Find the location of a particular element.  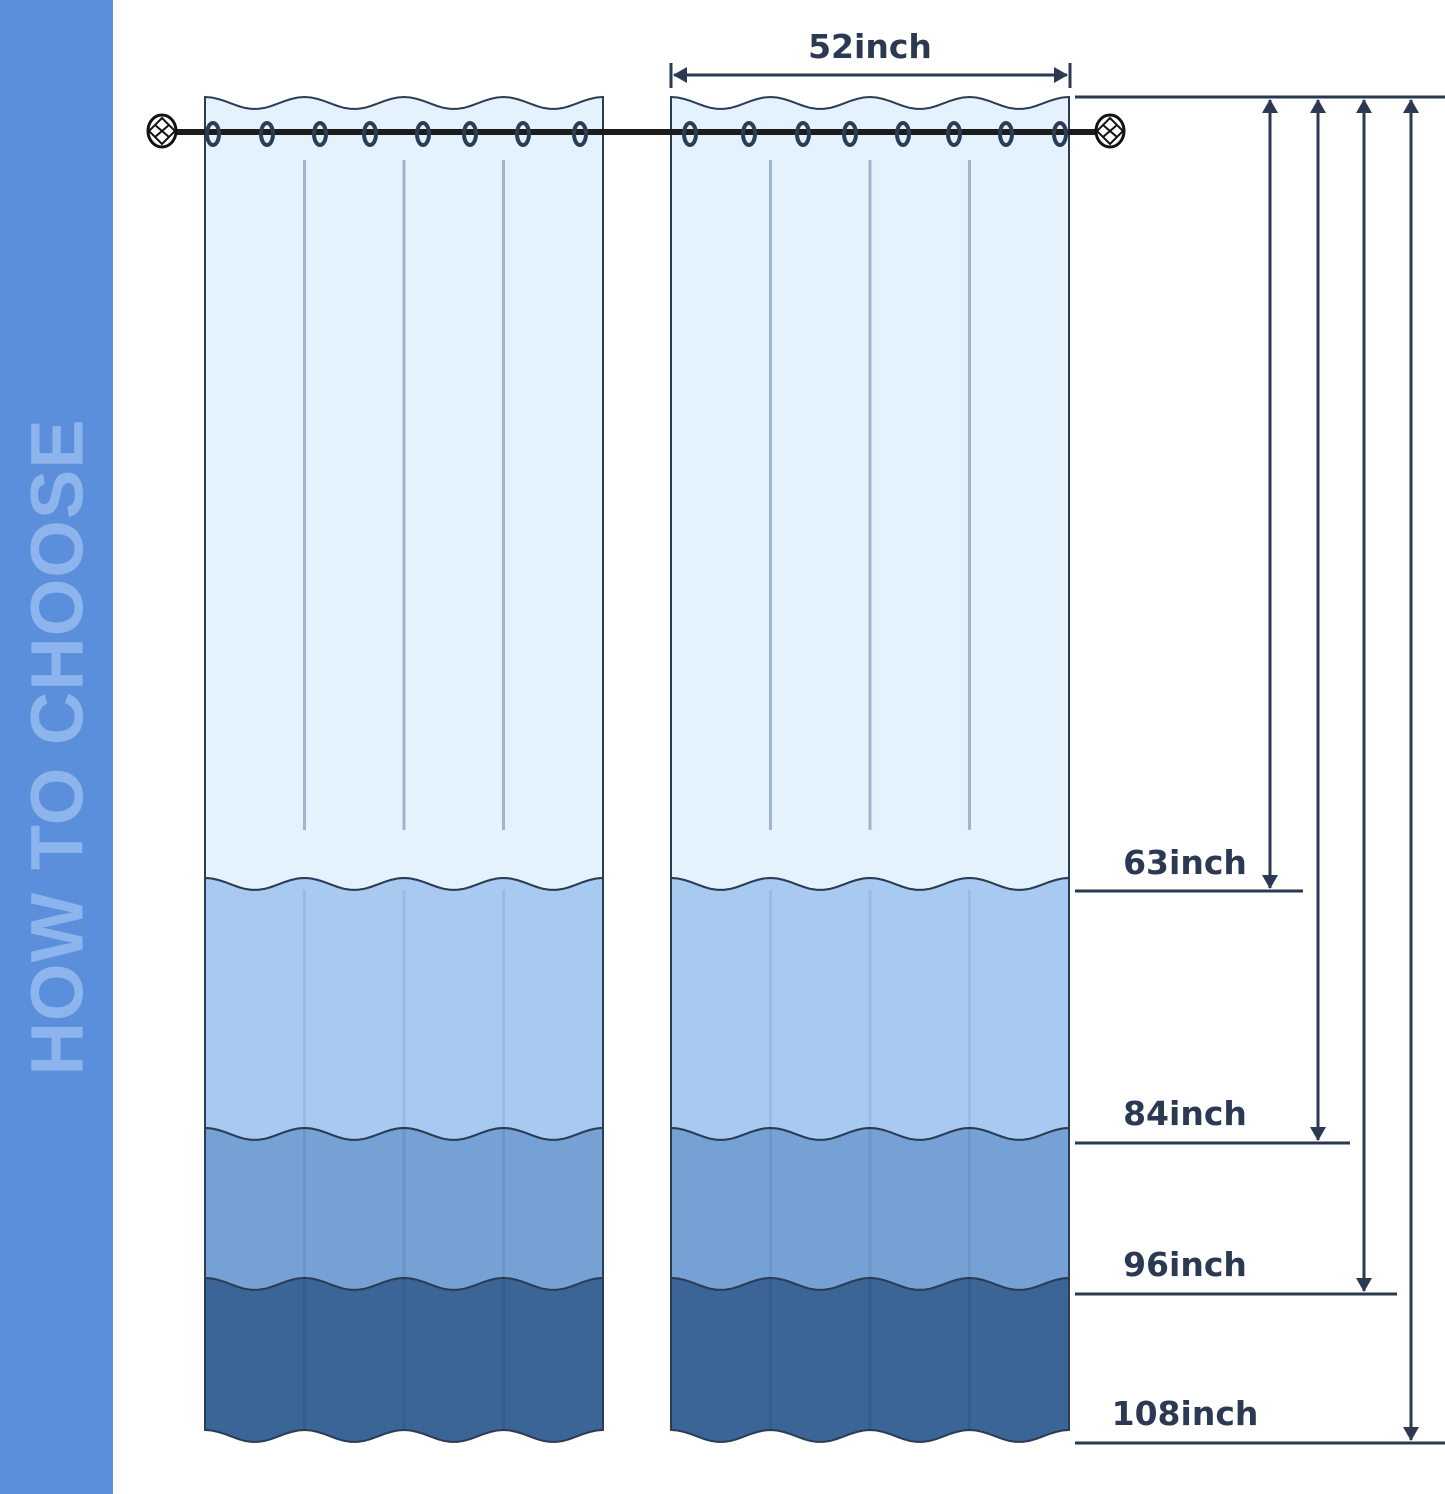

finial-left is located at coordinates (162, 131).